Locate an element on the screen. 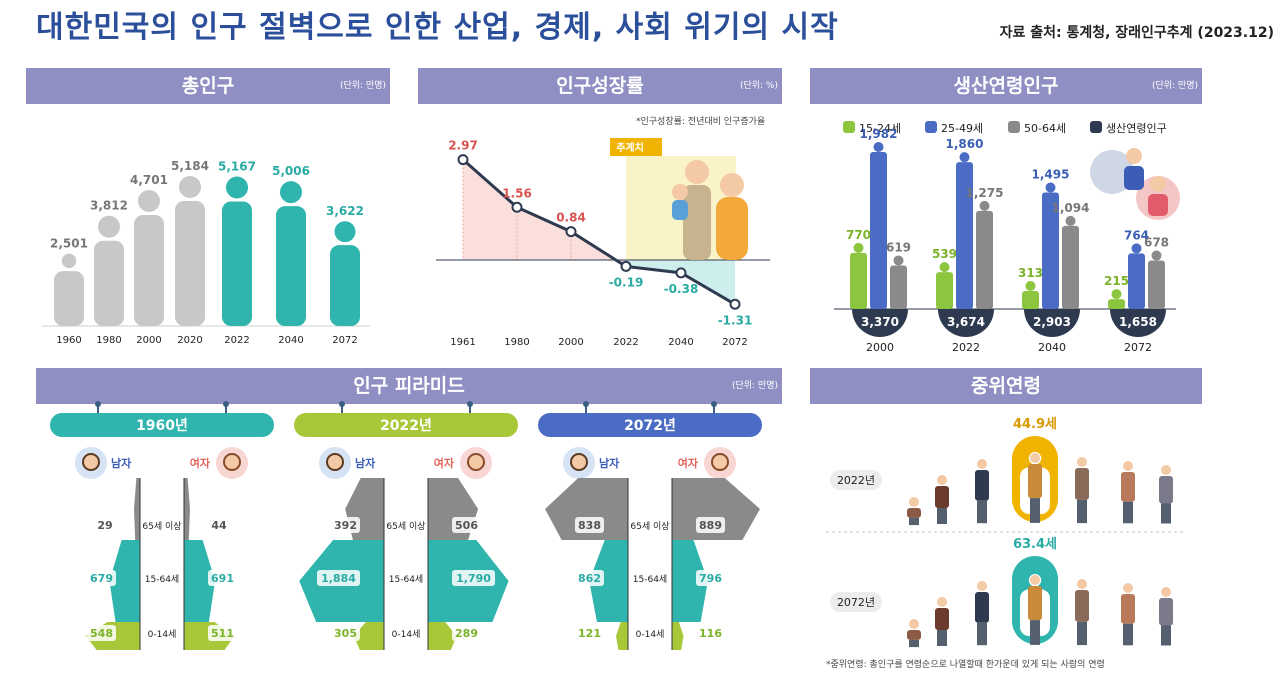 The width and height of the screenshot is (1280, 684). father-body is located at coordinates (697, 222).